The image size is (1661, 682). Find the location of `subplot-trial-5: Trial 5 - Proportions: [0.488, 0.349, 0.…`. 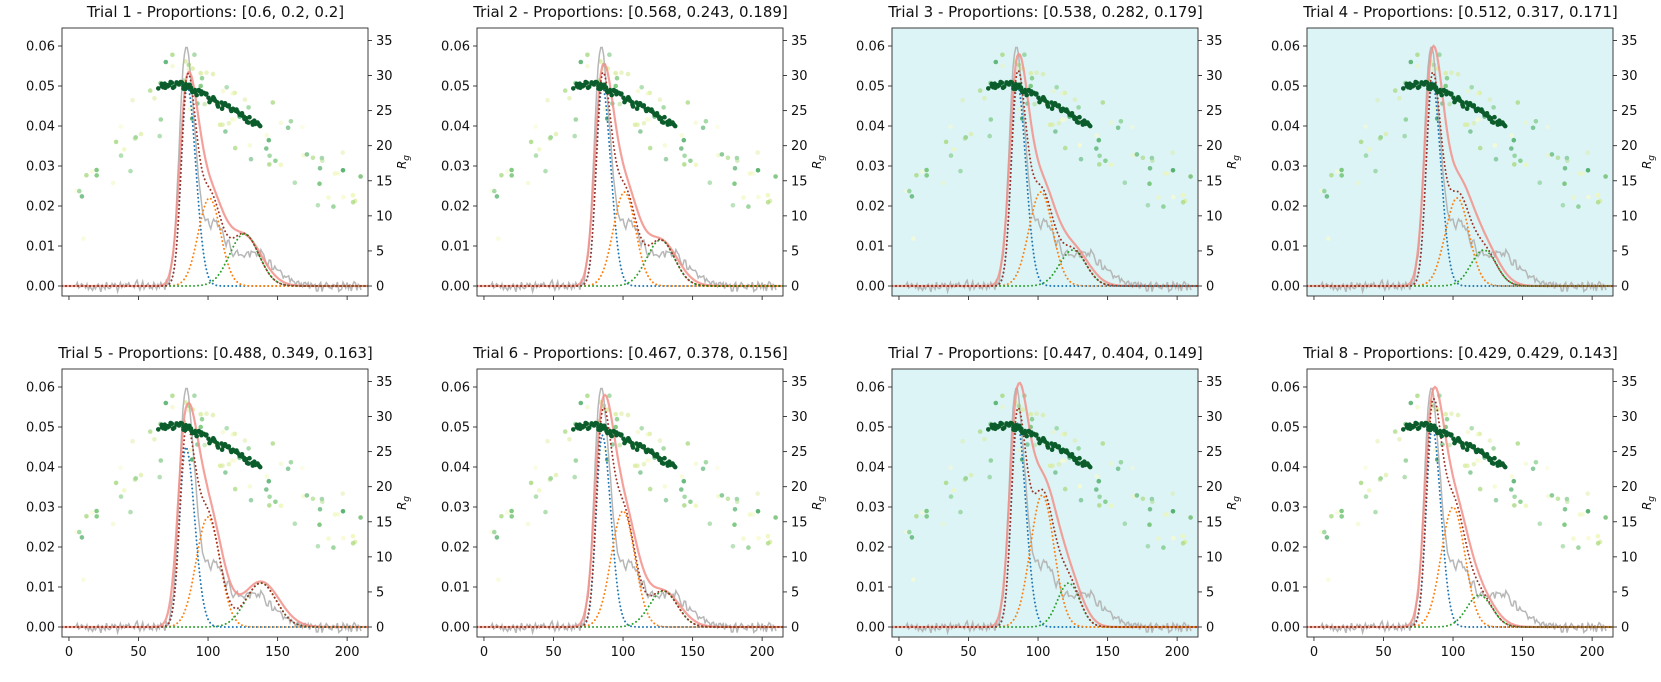

subplot-trial-5: Trial 5 - Proportions: [0.488, 0.349, 0.… is located at coordinates (207, 511).